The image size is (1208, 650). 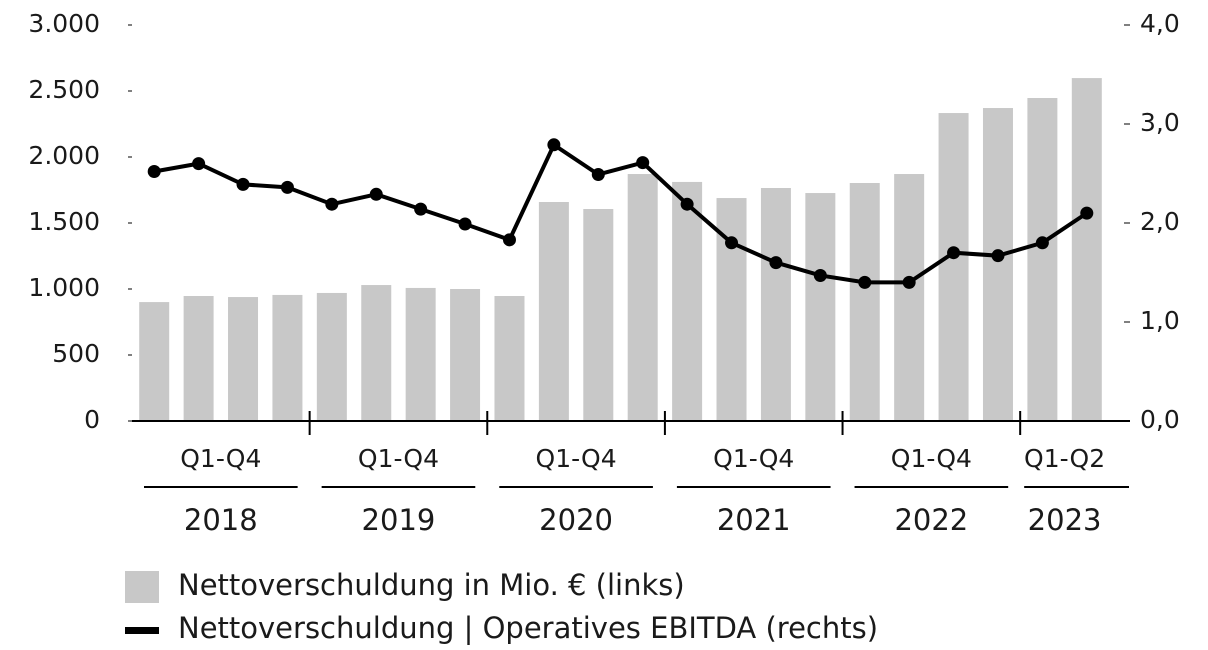 I want to click on group-year-label: 2018, so click(x=221, y=520).